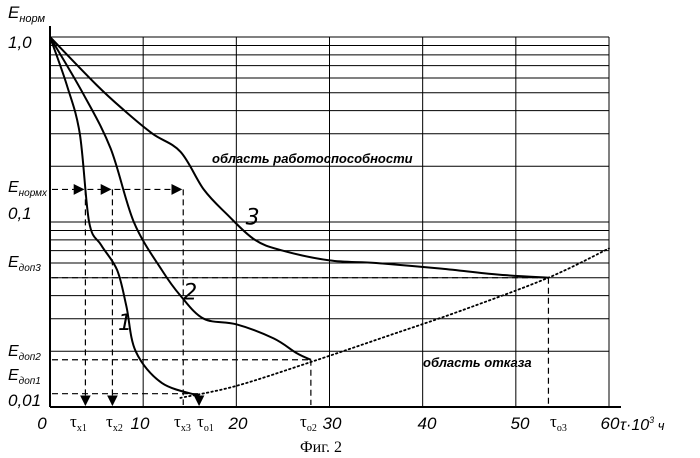  I want to click on tau-label-o3: τo3, so click(558, 423).